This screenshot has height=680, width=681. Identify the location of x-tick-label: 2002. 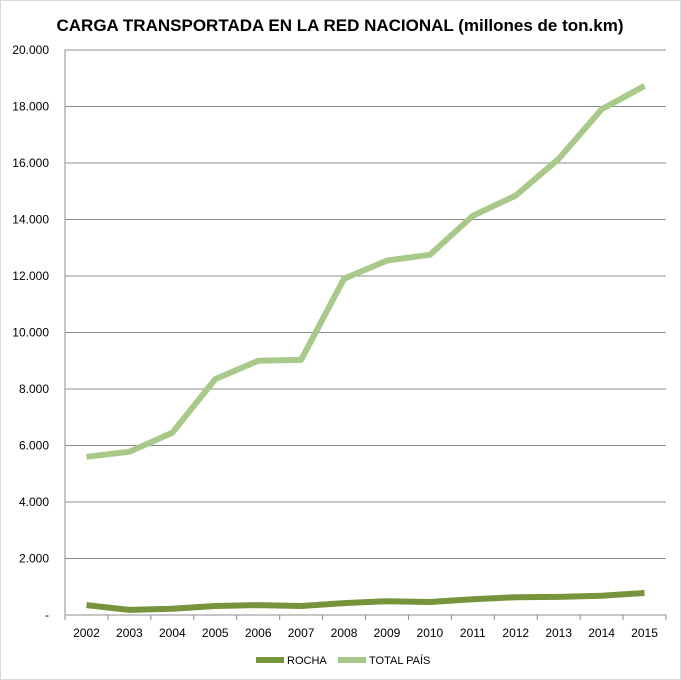
(86, 633).